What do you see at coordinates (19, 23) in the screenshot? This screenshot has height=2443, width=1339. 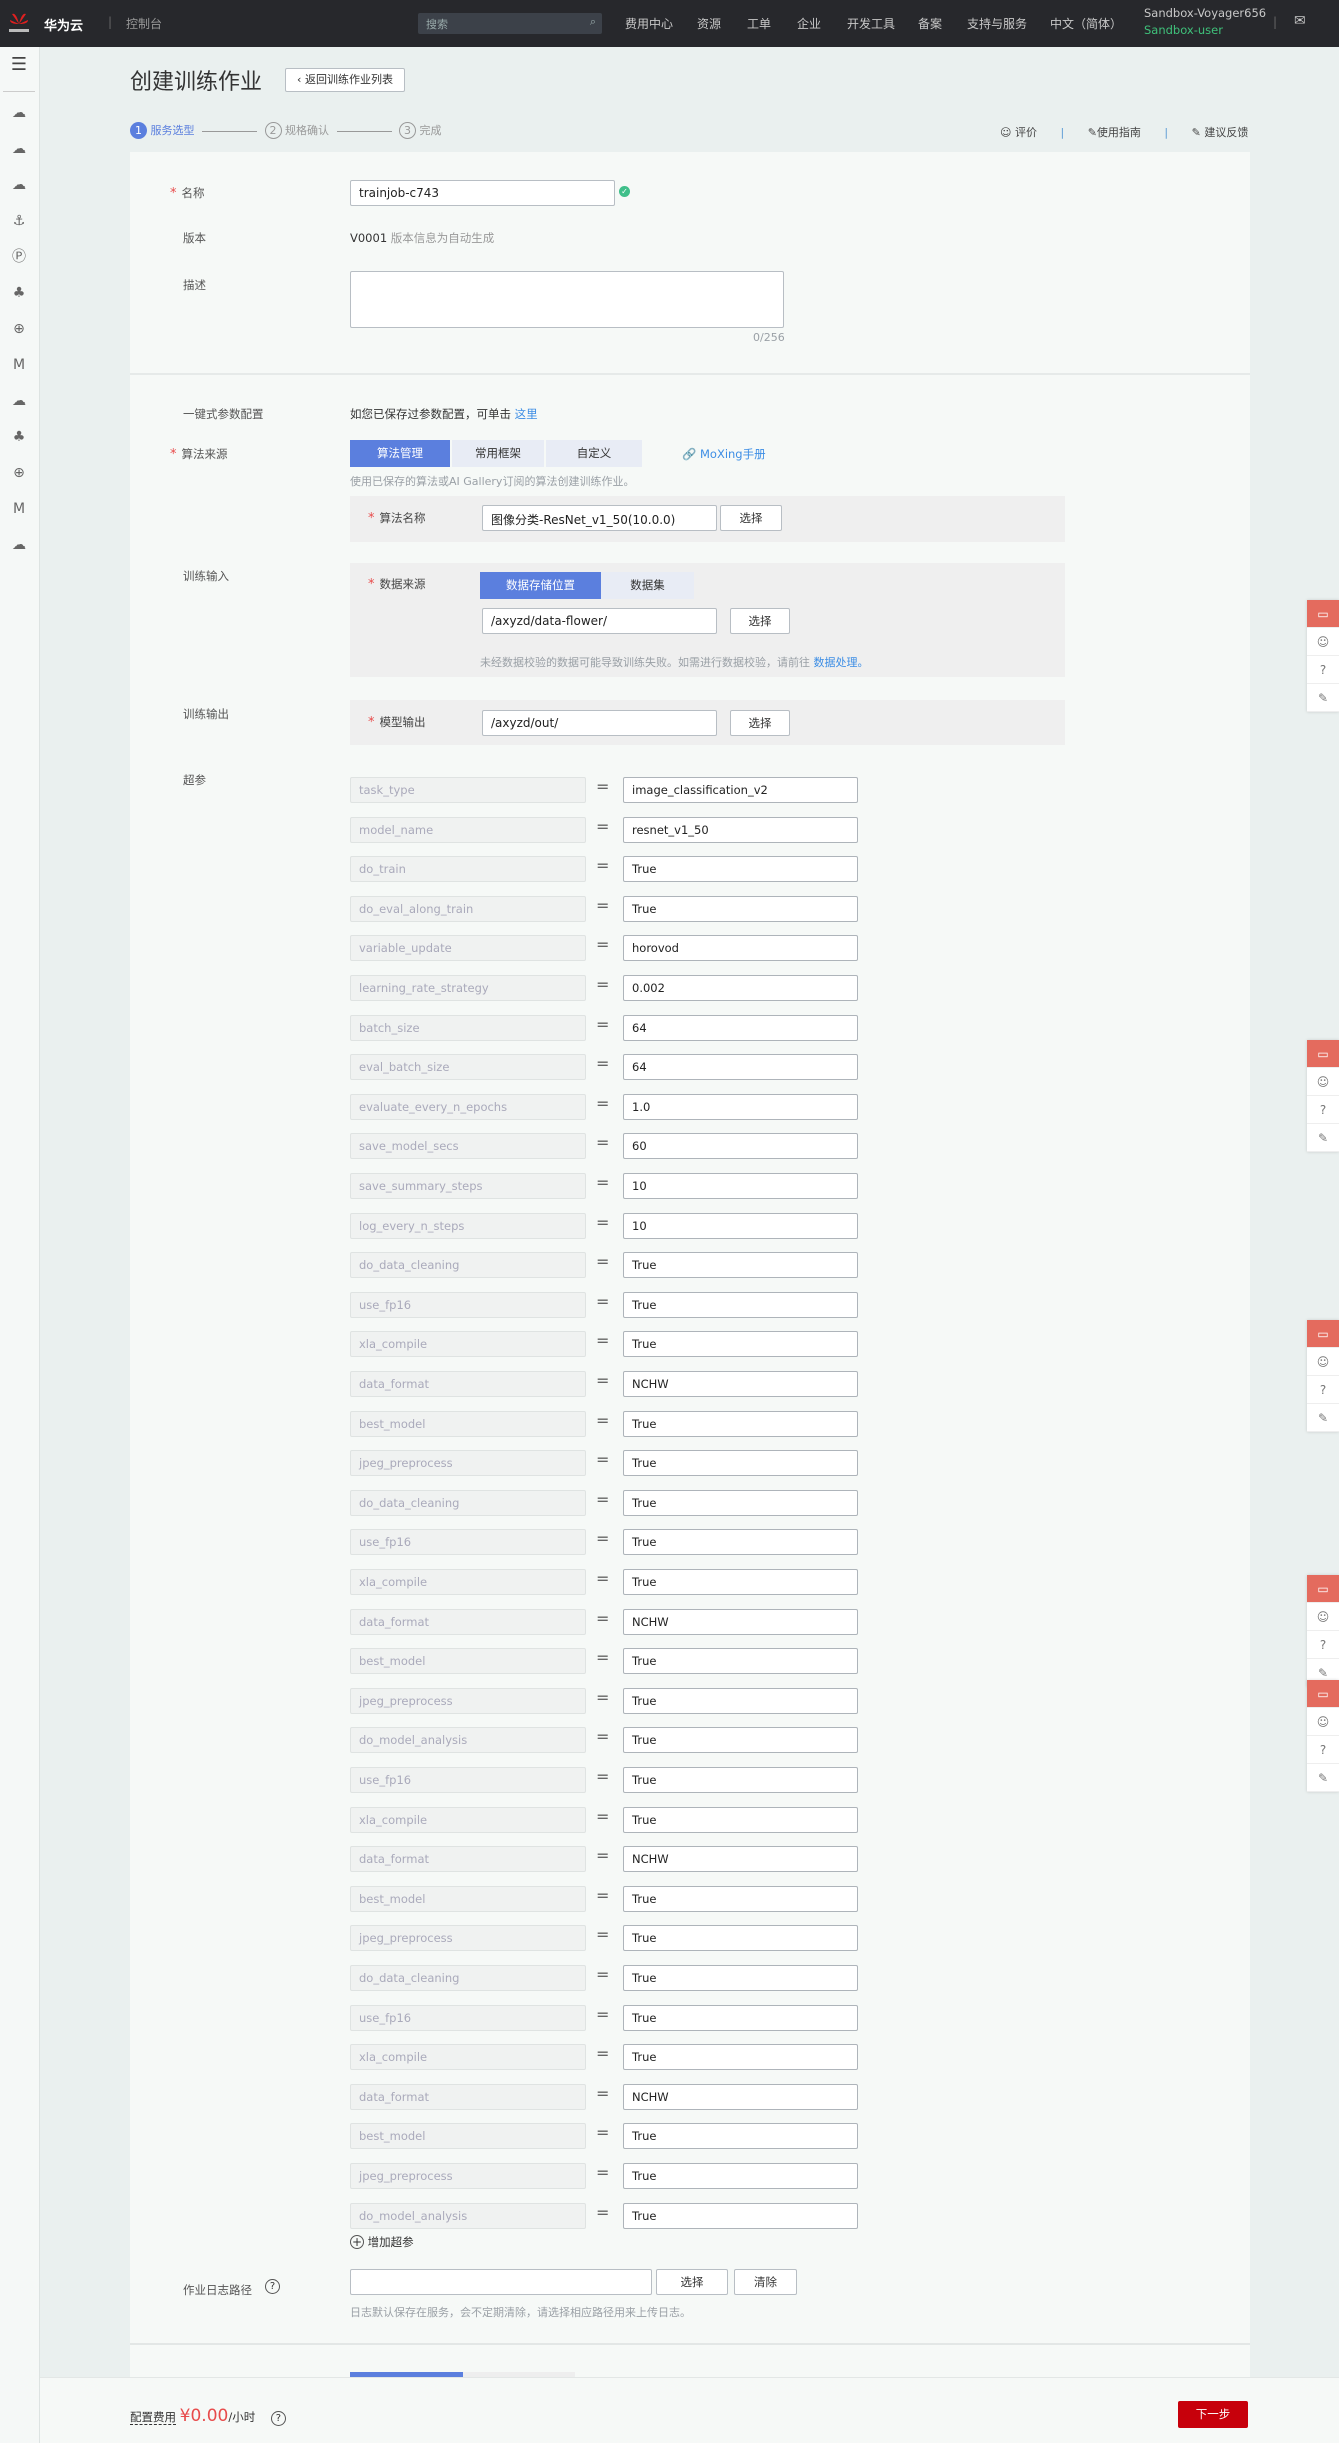 I see `huawei-logo-icon` at bounding box center [19, 23].